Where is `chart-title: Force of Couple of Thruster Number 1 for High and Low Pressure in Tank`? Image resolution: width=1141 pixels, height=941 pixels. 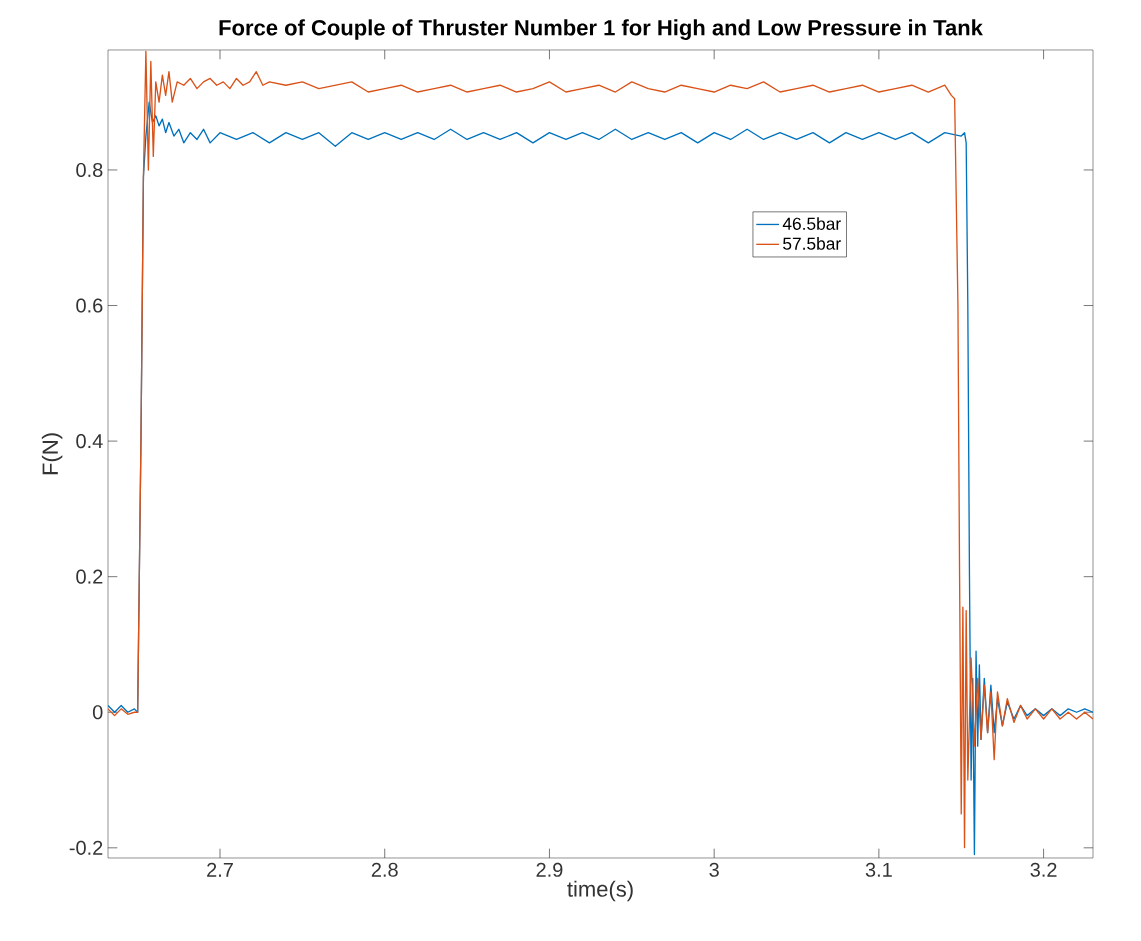
chart-title: Force of Couple of Thruster Number 1 for High and Low Pressure in Tank is located at coordinates (601, 29).